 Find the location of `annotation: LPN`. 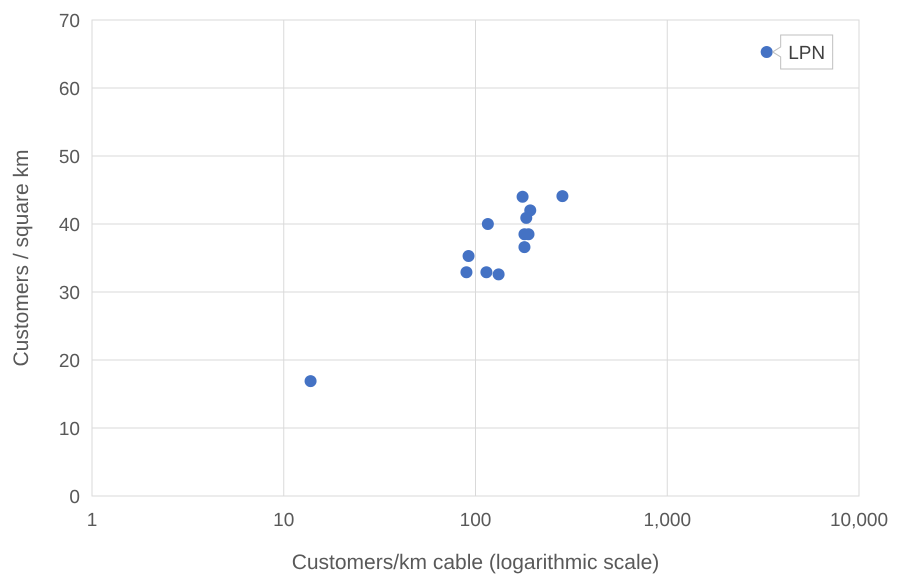

annotation: LPN is located at coordinates (807, 53).